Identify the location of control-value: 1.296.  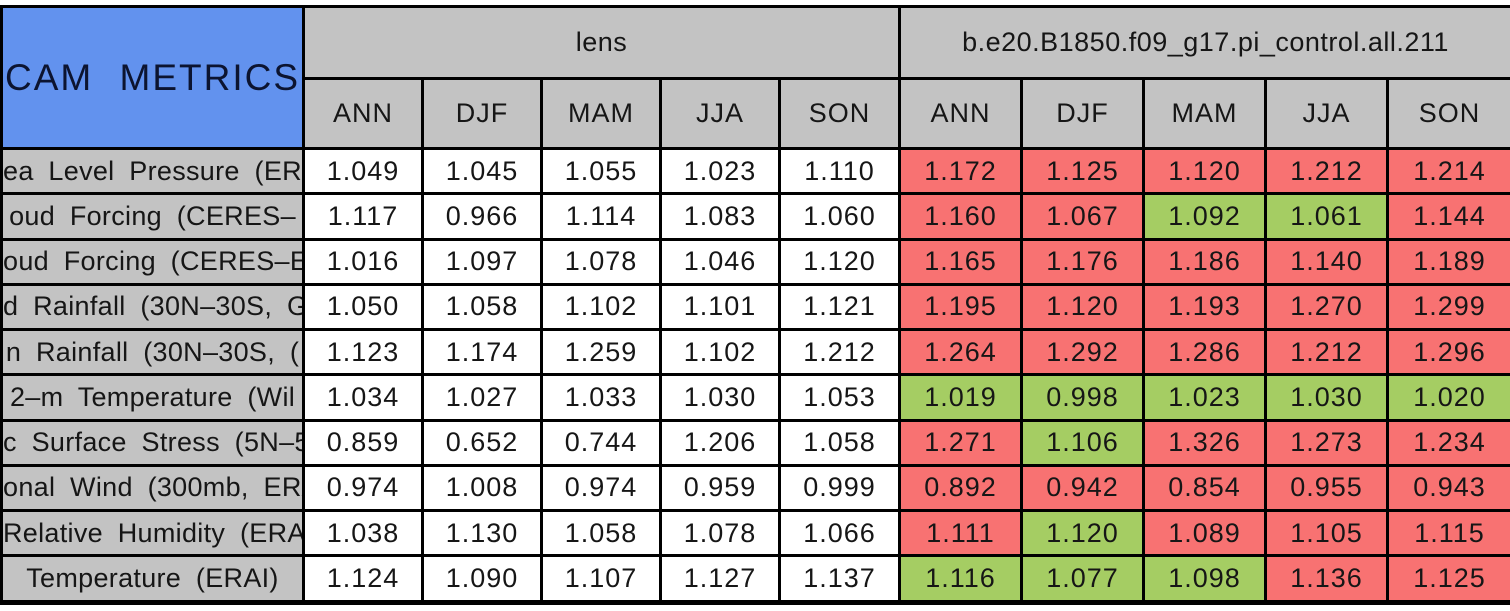
(1447, 352).